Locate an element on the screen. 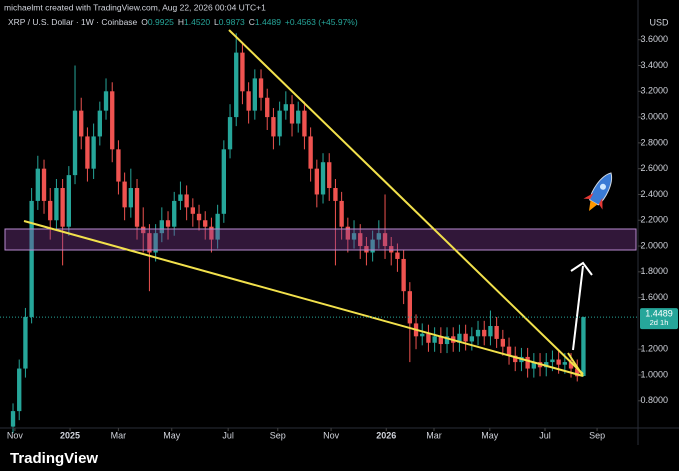 This screenshot has height=471, width=679. ohlc-key: H is located at coordinates (181, 22).